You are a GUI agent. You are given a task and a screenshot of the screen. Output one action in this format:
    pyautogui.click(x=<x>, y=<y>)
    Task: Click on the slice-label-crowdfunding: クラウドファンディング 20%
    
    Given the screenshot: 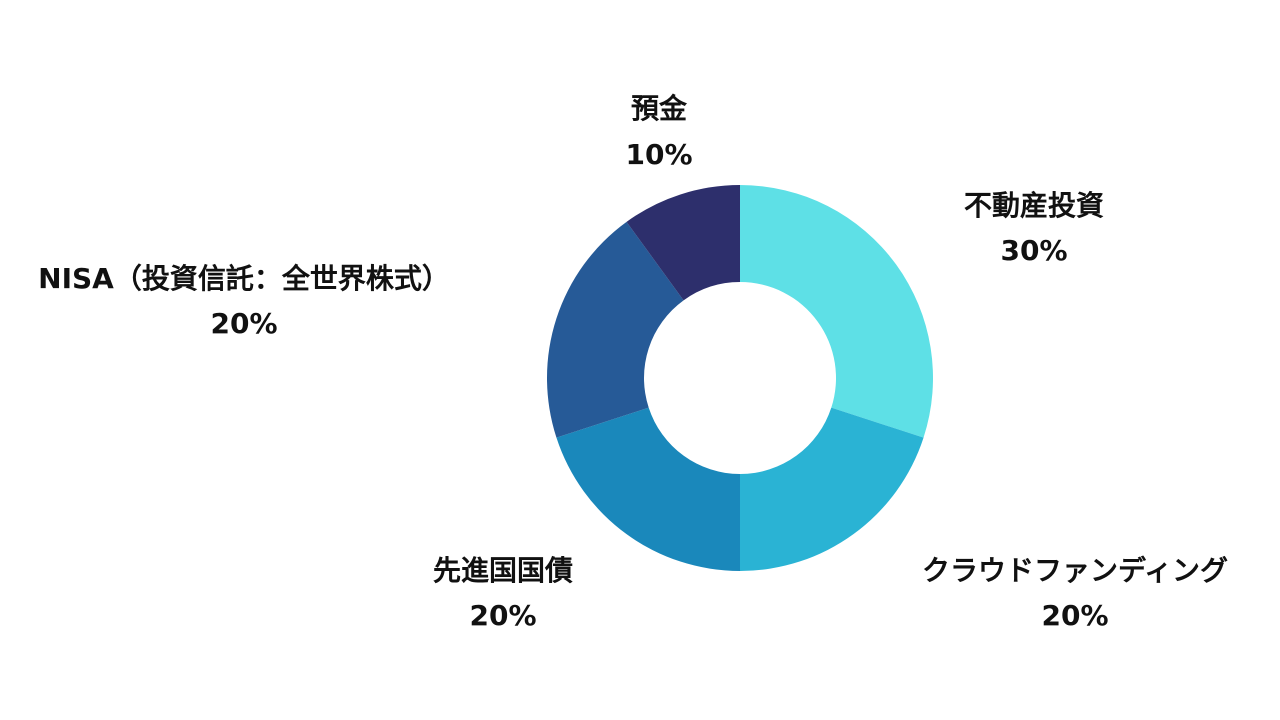 What is the action you would take?
    pyautogui.click(x=1075, y=593)
    